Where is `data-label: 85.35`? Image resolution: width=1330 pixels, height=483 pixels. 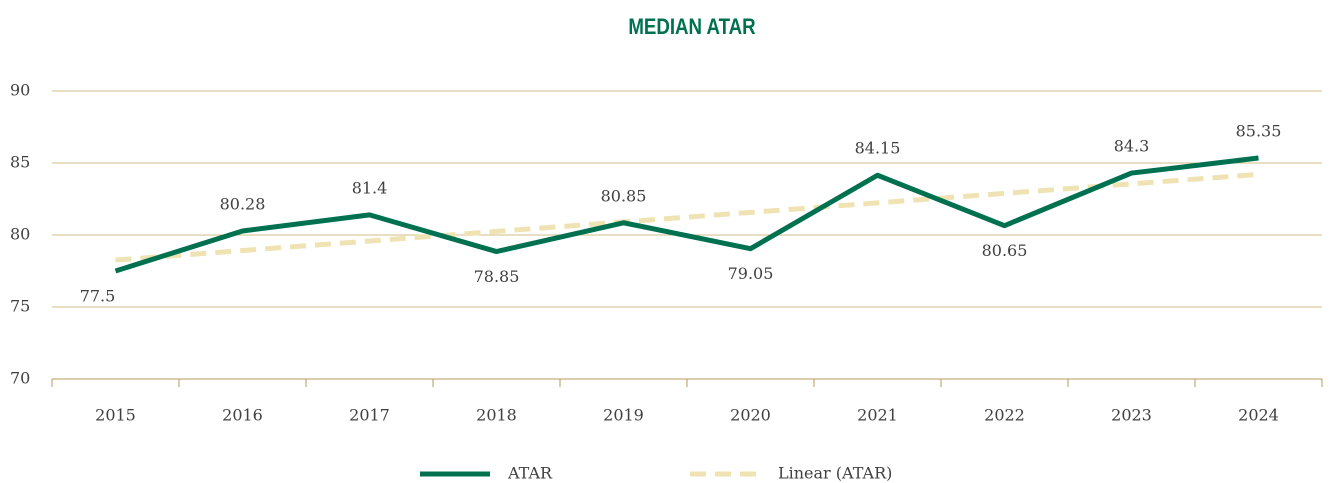 data-label: 85.35 is located at coordinates (1259, 130).